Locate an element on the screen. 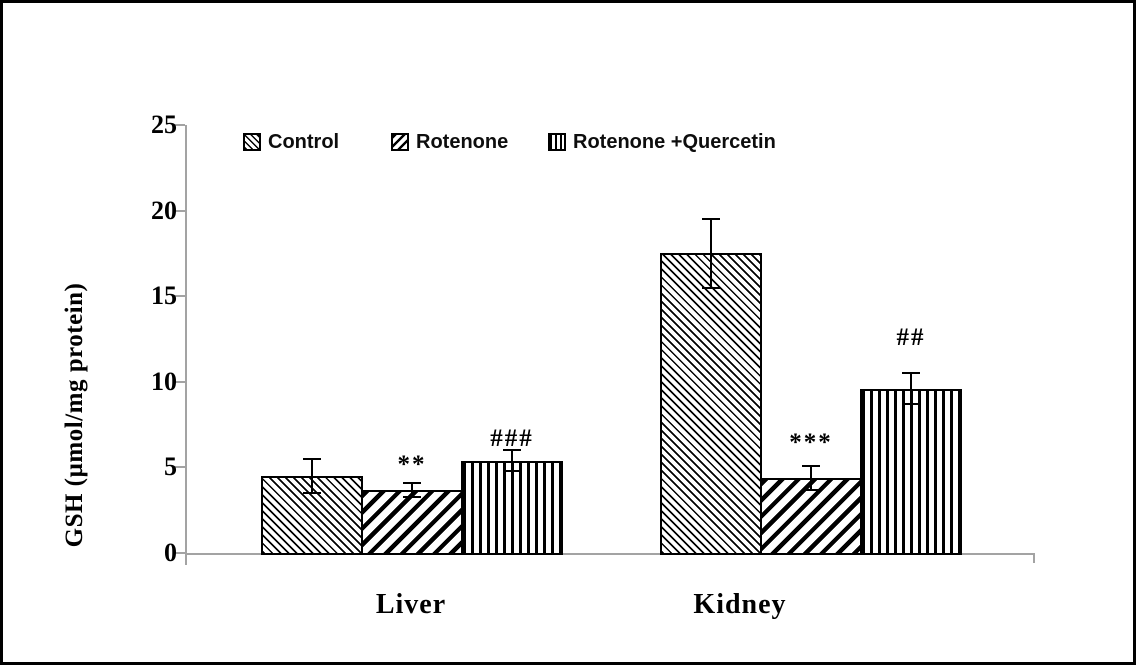  legend-item-rotenone: Rotenone is located at coordinates (449, 142).